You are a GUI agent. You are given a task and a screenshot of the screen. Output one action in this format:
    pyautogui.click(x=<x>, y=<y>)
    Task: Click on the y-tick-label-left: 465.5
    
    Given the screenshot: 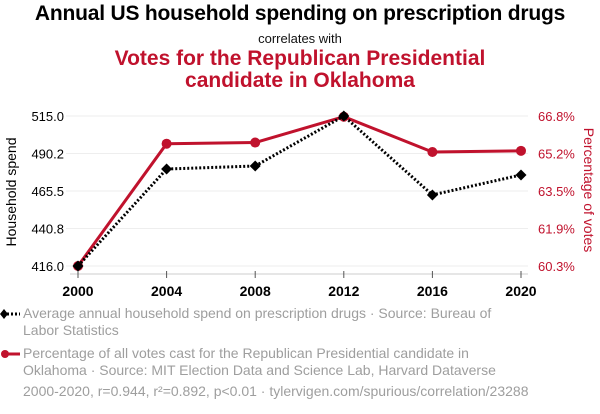 What is the action you would take?
    pyautogui.click(x=47, y=191)
    